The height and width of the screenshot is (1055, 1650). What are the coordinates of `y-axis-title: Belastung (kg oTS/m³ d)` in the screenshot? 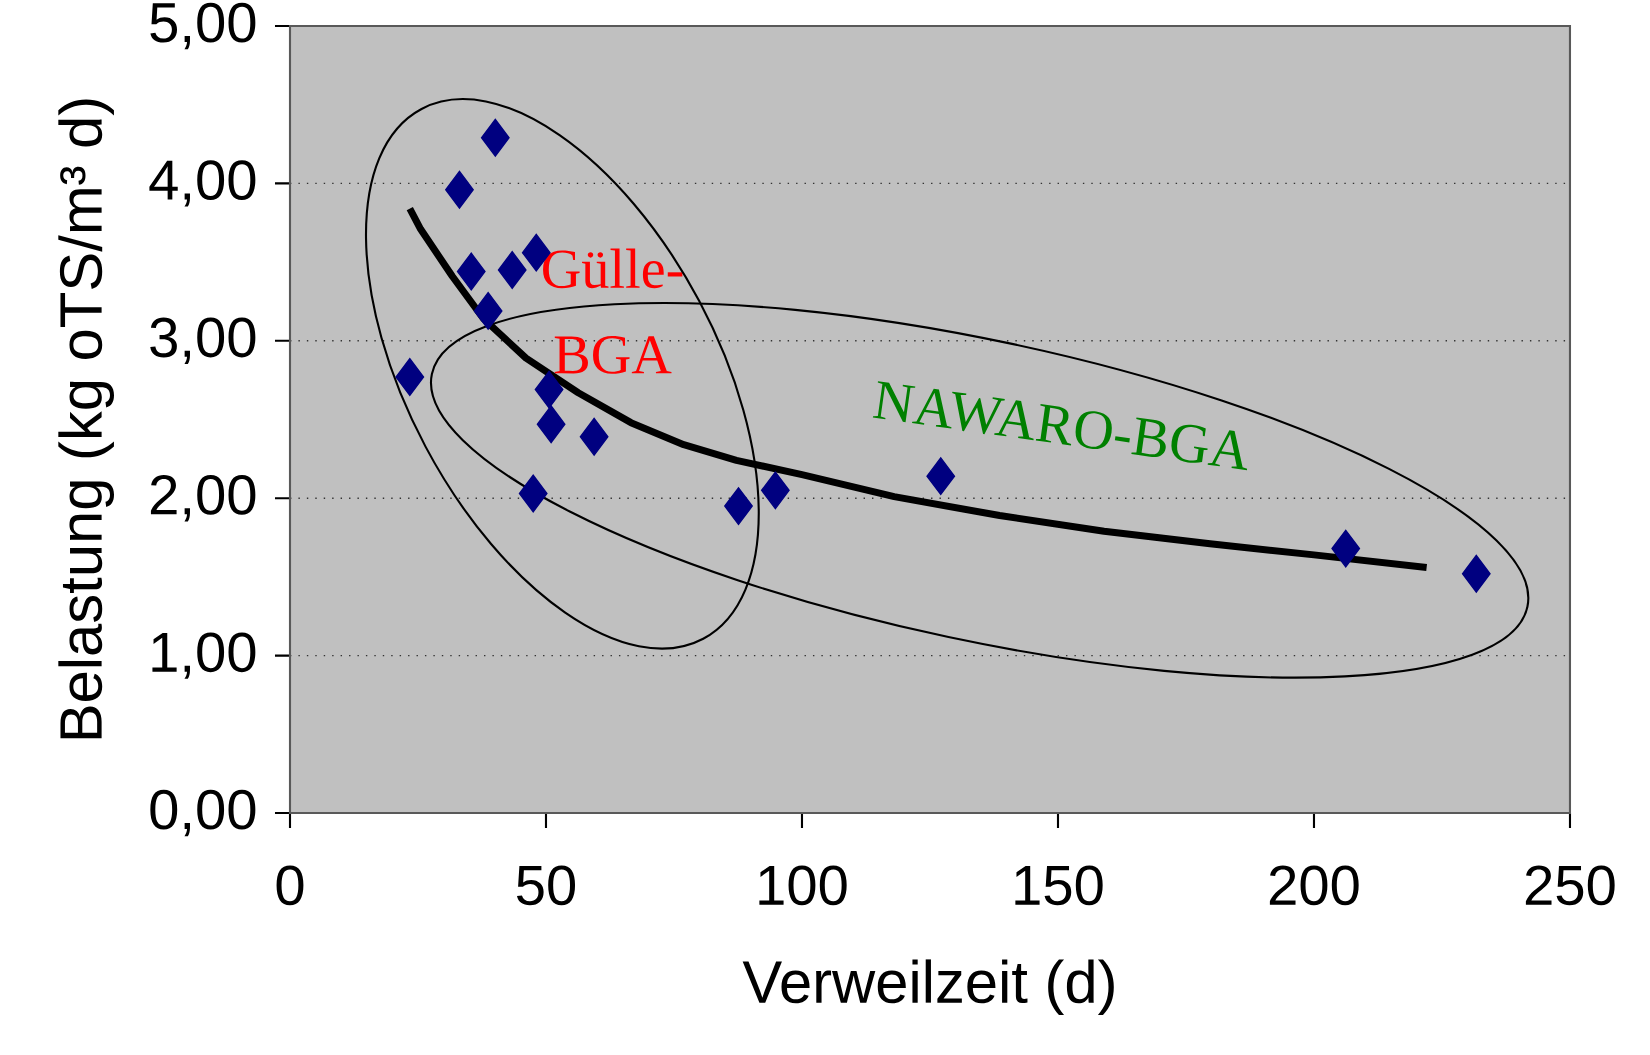 It's located at (86, 419).